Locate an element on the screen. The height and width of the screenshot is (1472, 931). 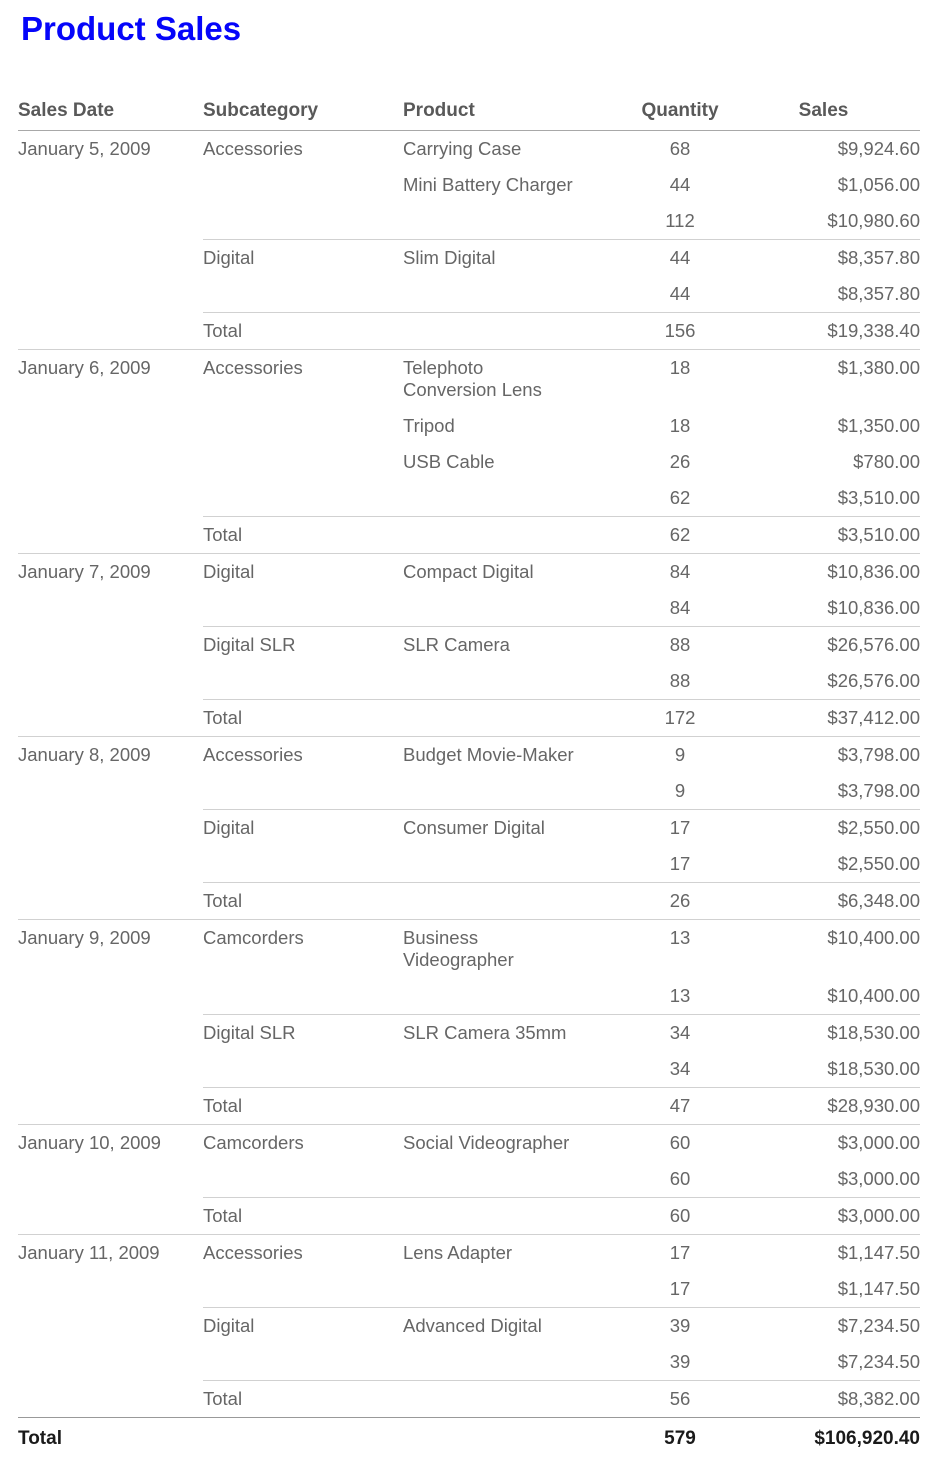
cell-sales: $1,380.00 is located at coordinates (823, 378).